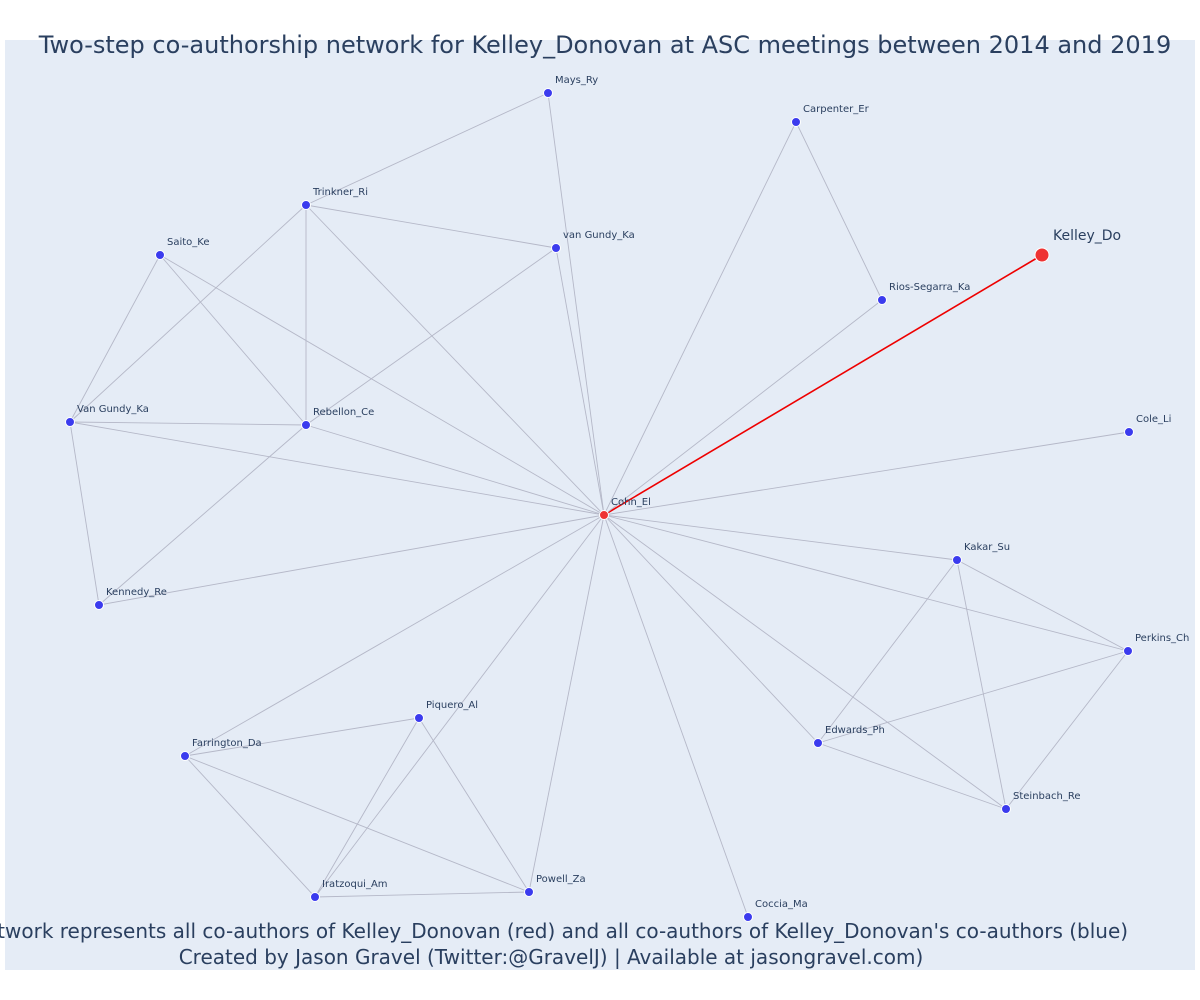  What do you see at coordinates (566, 703) in the screenshot?
I see `edge-cohn-el-powell-za` at bounding box center [566, 703].